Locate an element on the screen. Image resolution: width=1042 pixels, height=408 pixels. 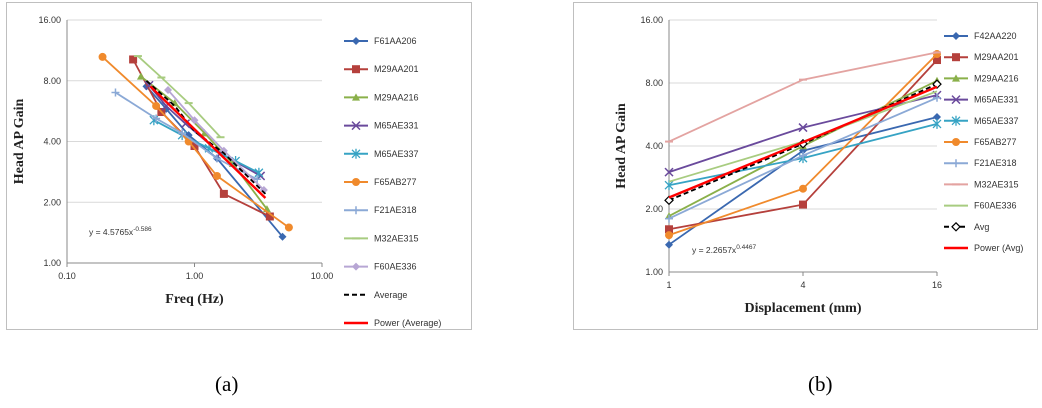
x-tick-label: 16 is located at coordinates (937, 285).